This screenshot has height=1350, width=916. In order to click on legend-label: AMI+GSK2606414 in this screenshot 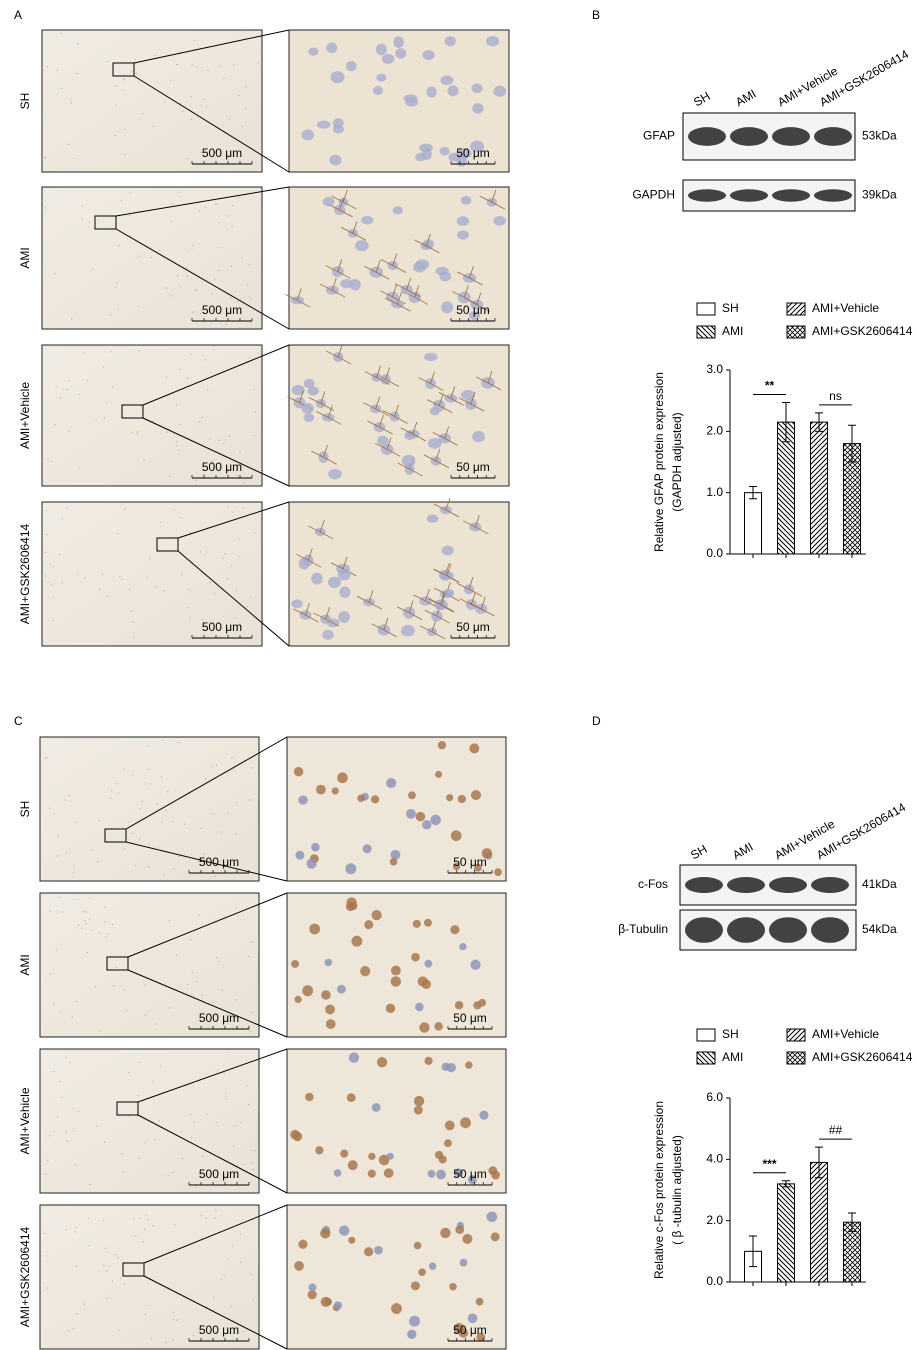, I will do `click(862, 331)`.